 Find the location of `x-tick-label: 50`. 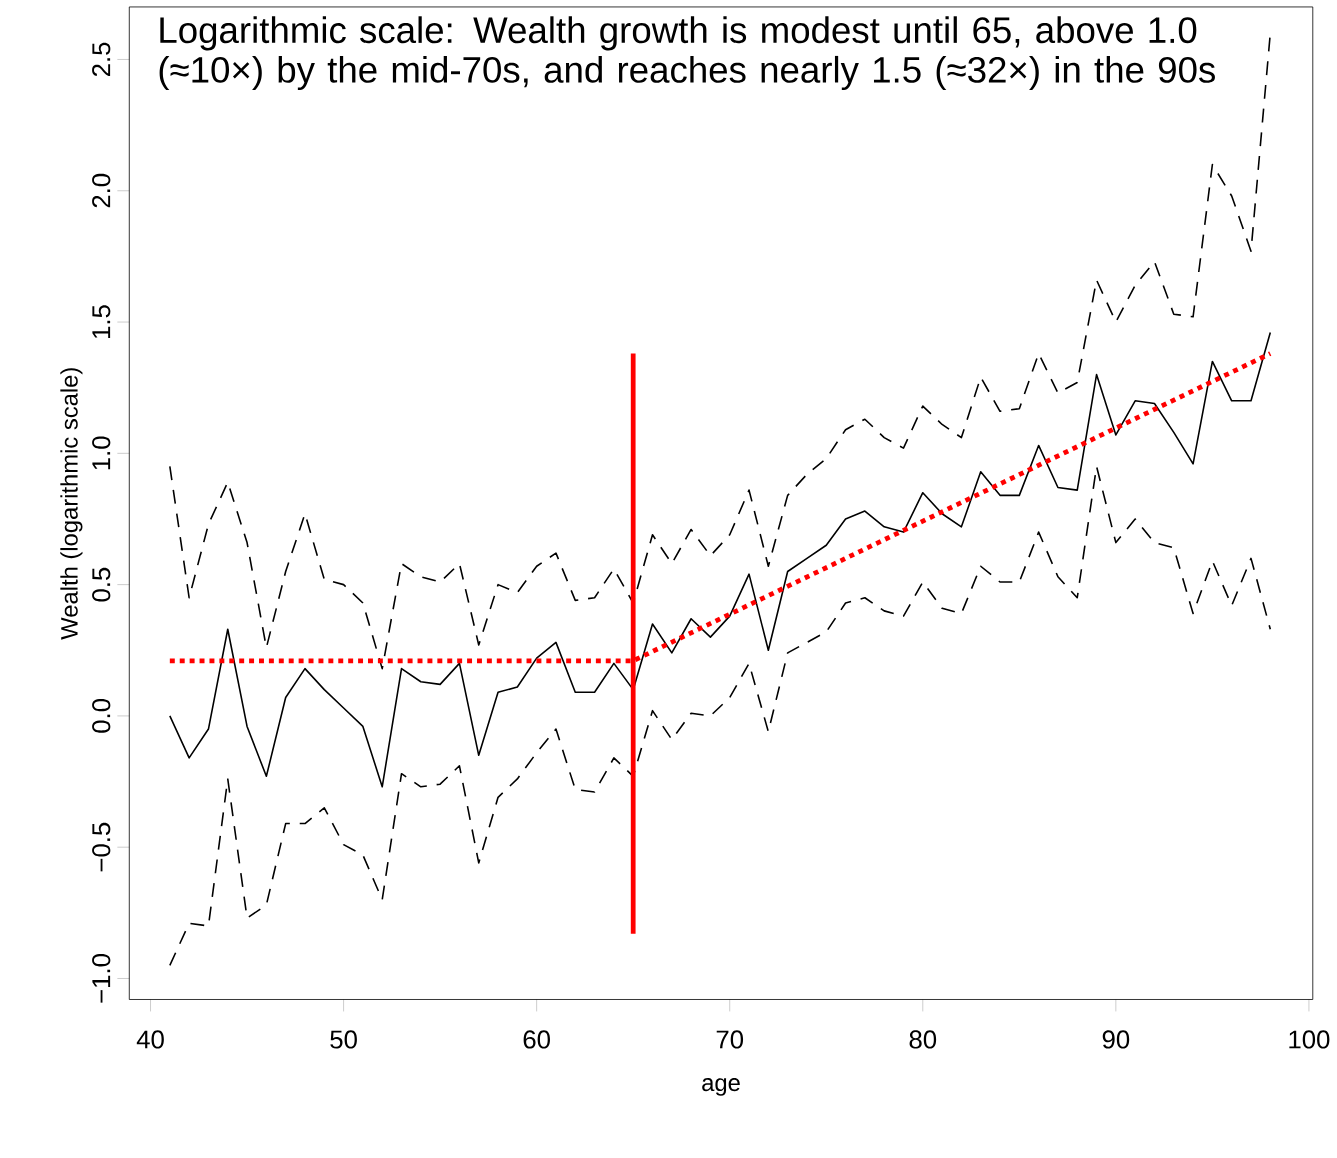

x-tick-label: 50 is located at coordinates (343, 1039).